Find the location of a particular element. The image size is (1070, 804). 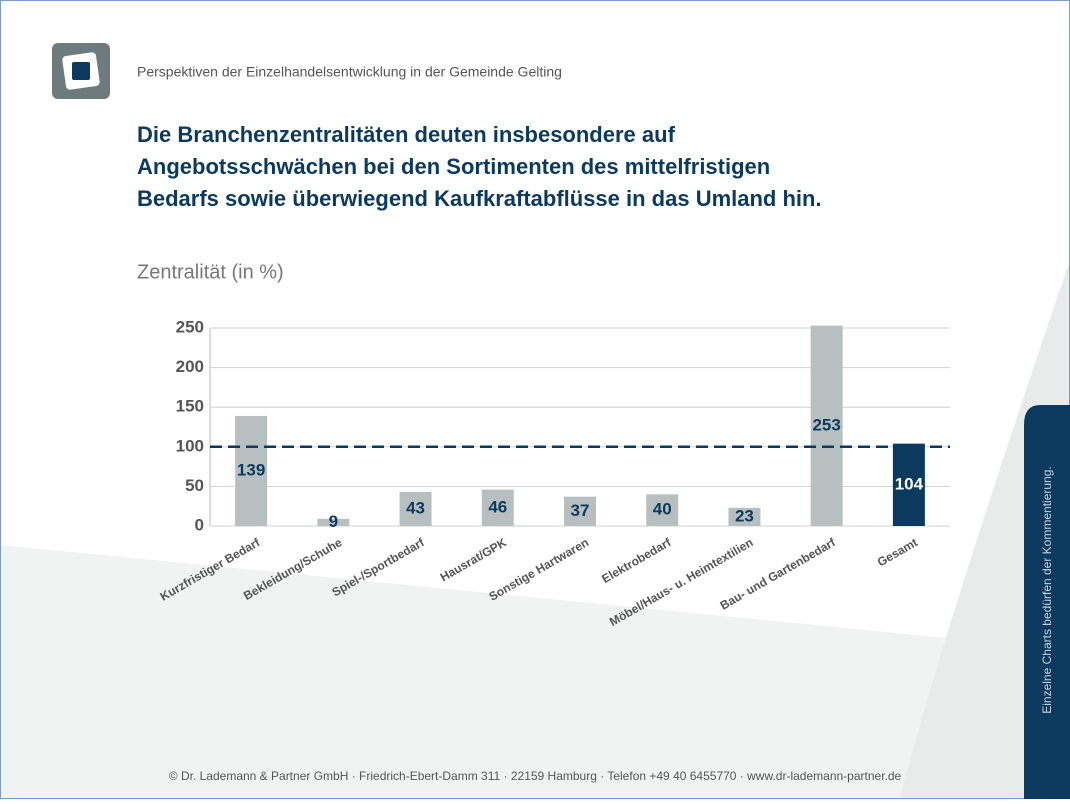

value-label: 253 is located at coordinates (826, 424).